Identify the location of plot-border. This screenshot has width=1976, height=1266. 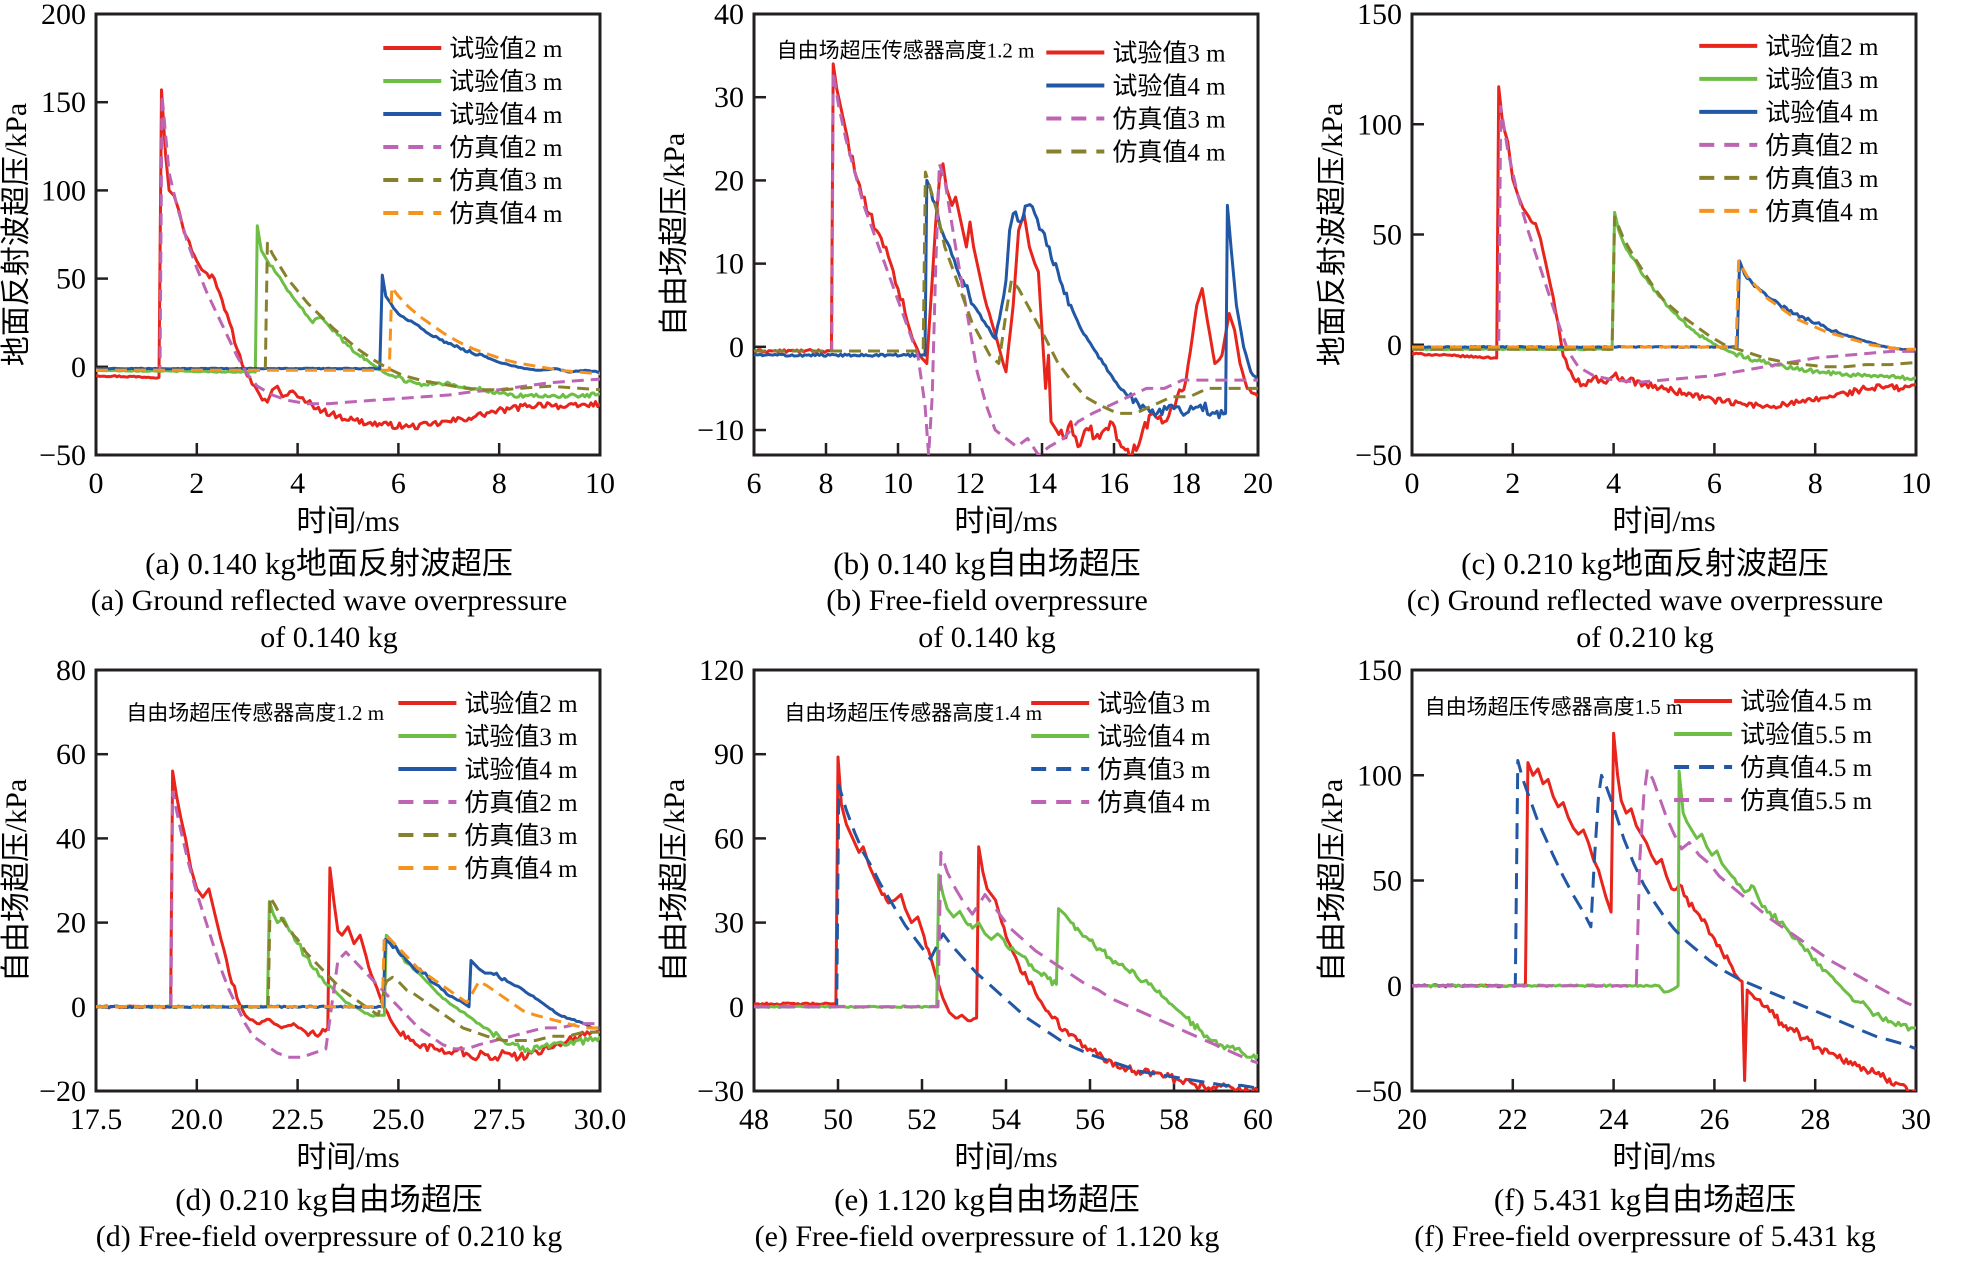
(1006, 234).